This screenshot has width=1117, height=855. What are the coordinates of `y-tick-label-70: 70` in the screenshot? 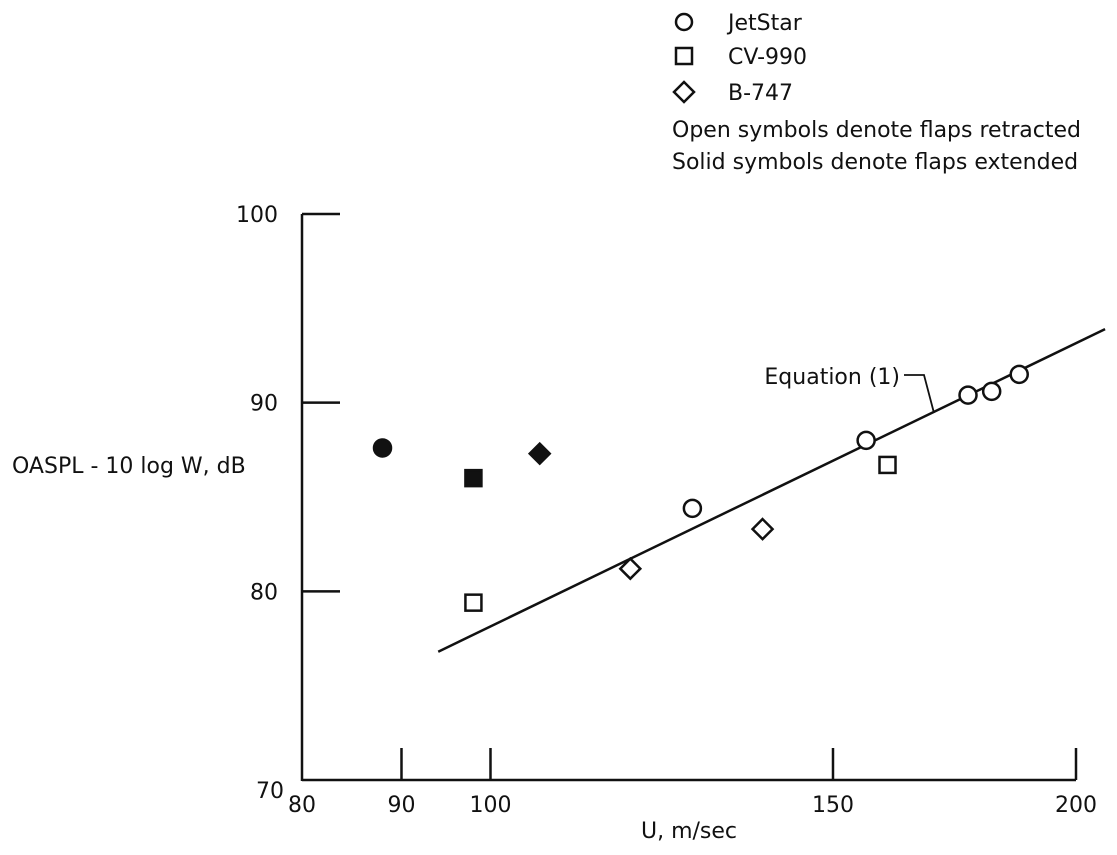 It's located at (270, 791).